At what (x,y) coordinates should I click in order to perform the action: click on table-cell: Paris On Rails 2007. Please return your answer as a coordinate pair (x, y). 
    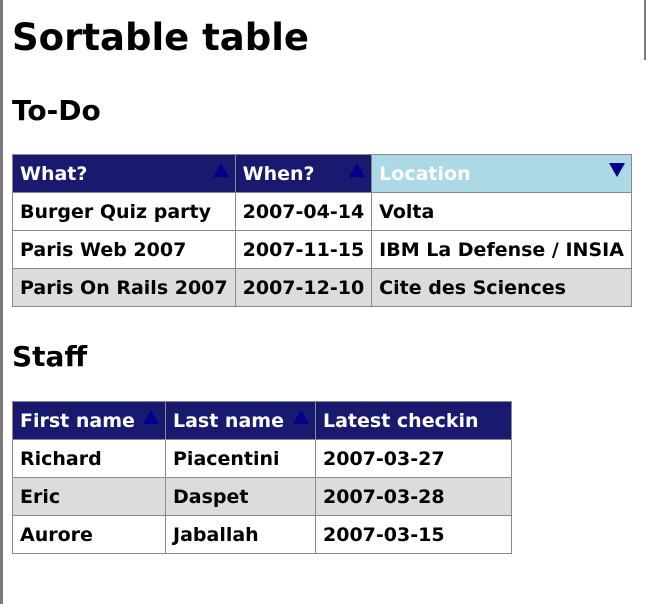
    Looking at the image, I should click on (124, 287).